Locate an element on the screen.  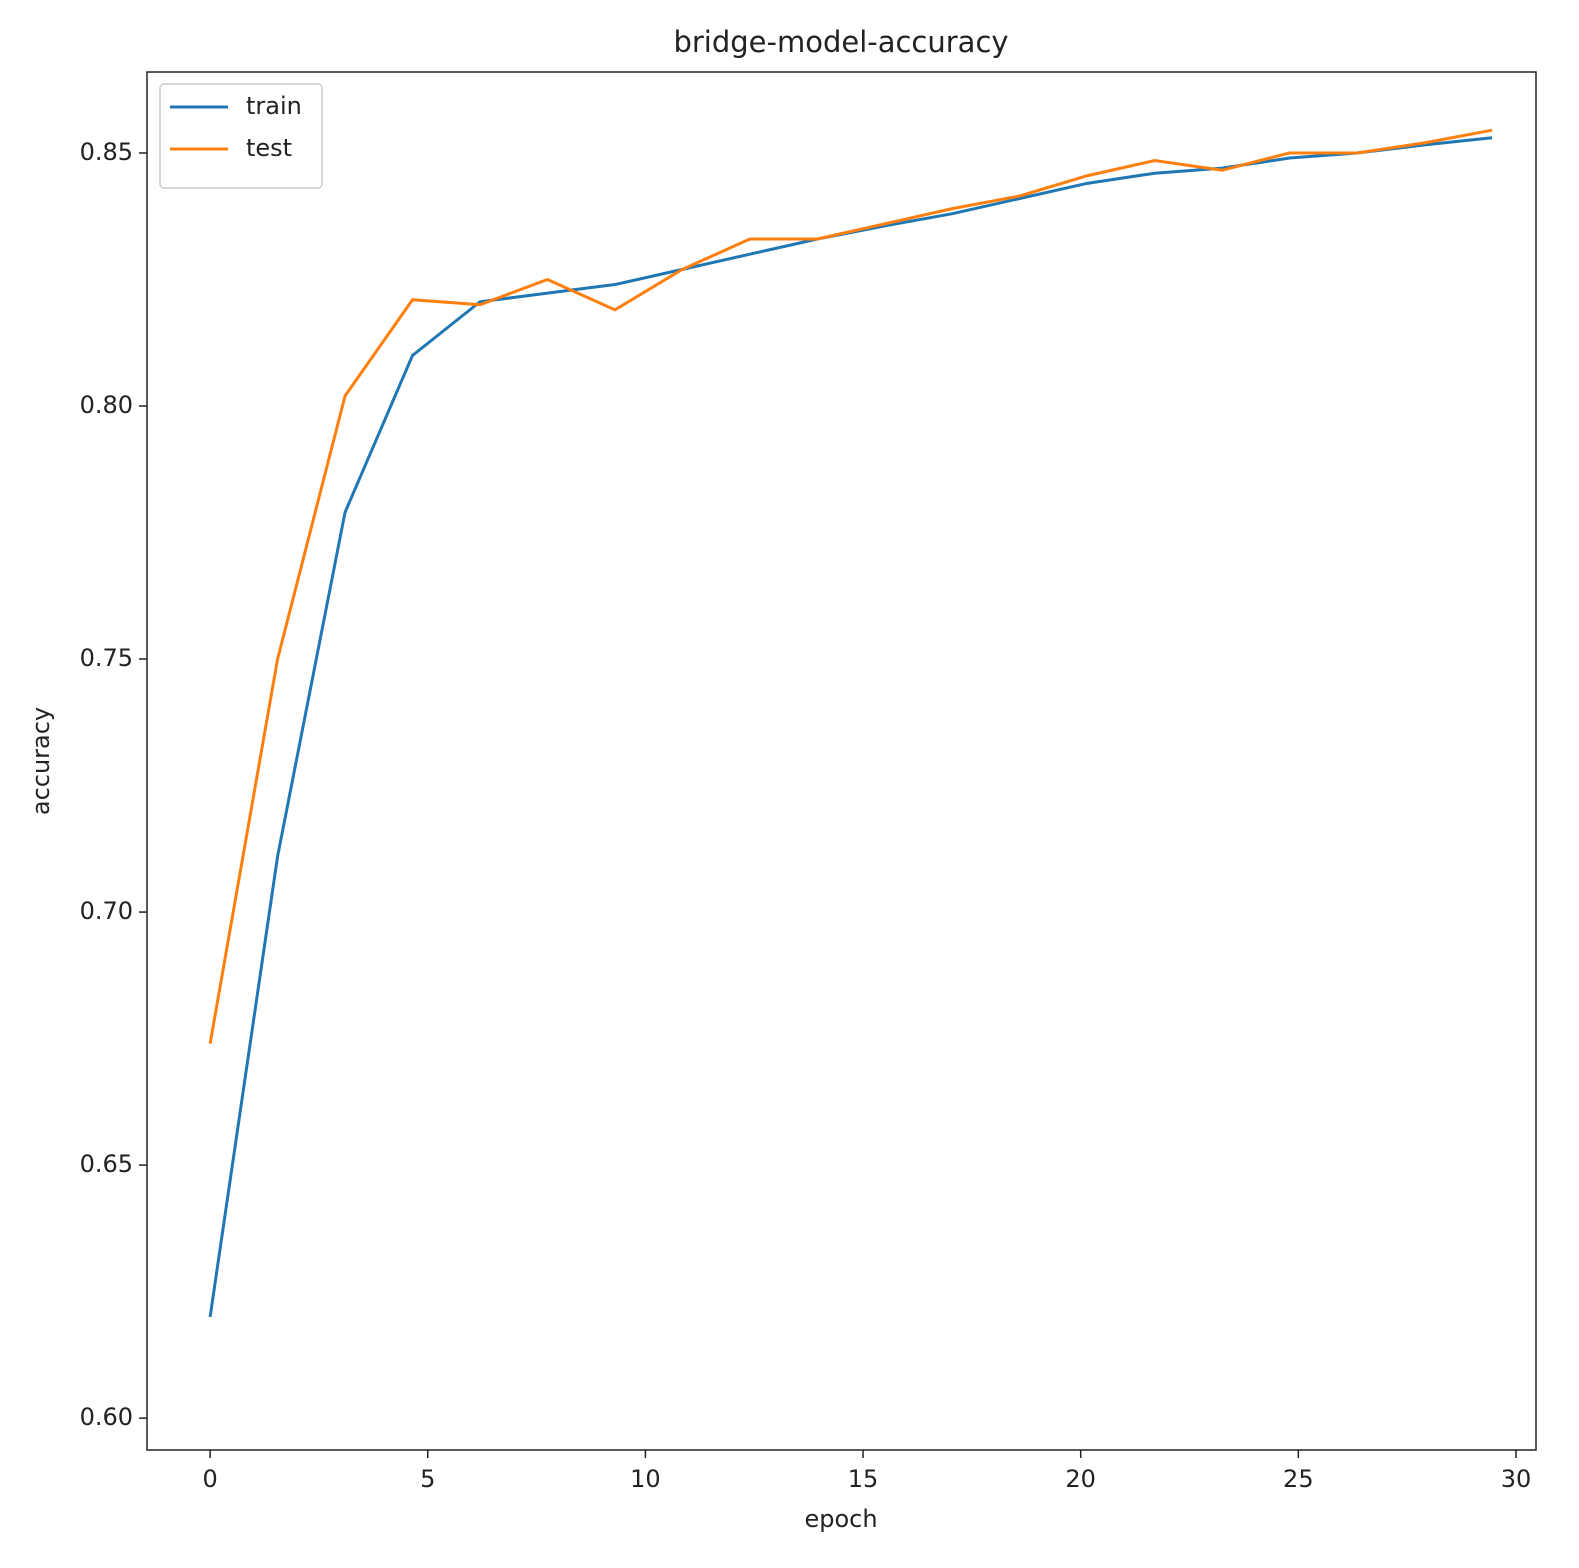
legend-label: train is located at coordinates (274, 106).